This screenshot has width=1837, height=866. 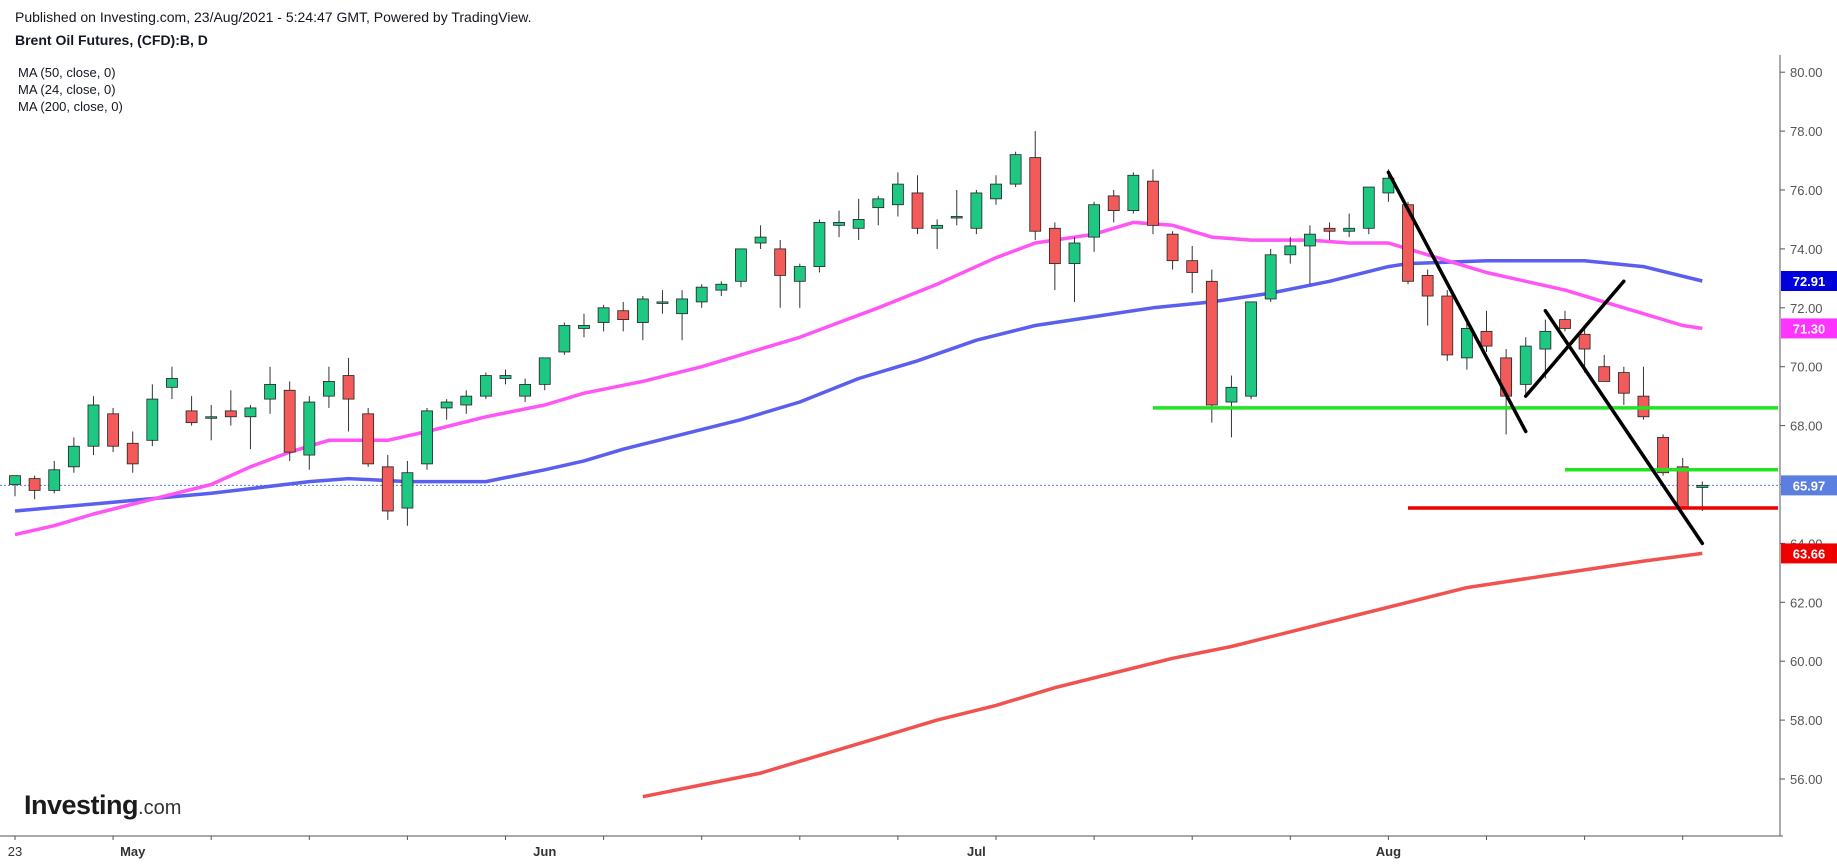 What do you see at coordinates (1806, 131) in the screenshot?
I see `y-tick-label: 78.00` at bounding box center [1806, 131].